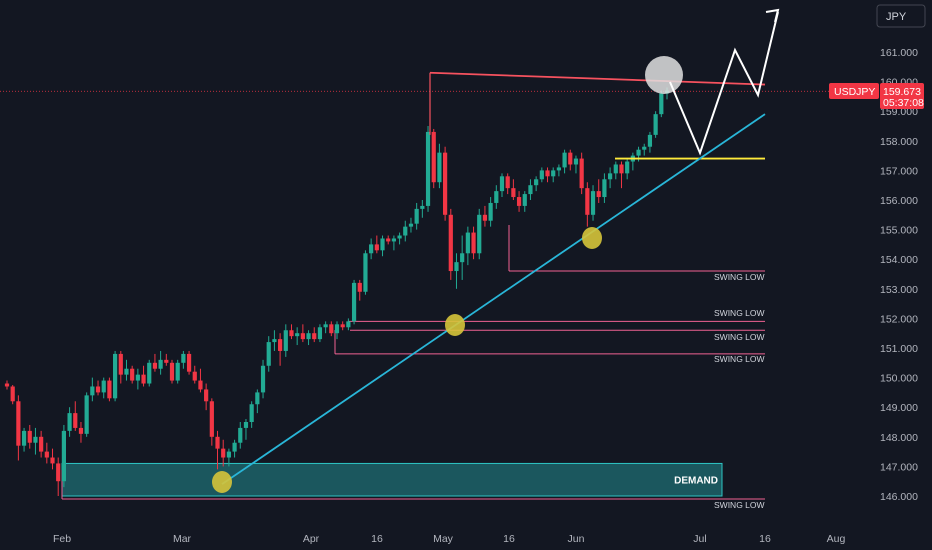  Describe the element at coordinates (899, 319) in the screenshot. I see `price-tick-label: 152.000` at that location.